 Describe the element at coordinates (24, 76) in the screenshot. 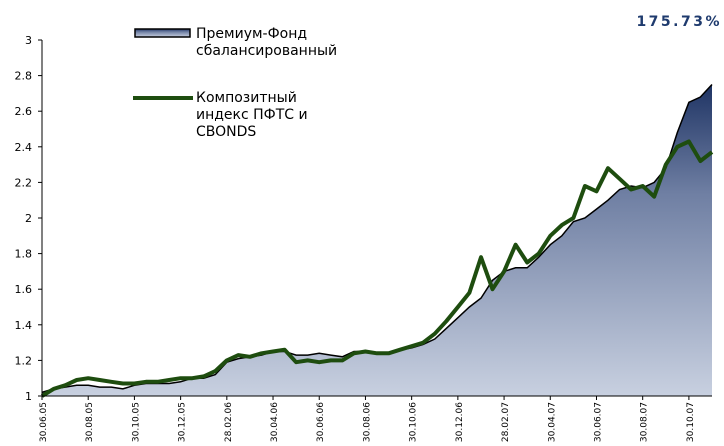

I see `y-tick-label: 2.8` at that location.